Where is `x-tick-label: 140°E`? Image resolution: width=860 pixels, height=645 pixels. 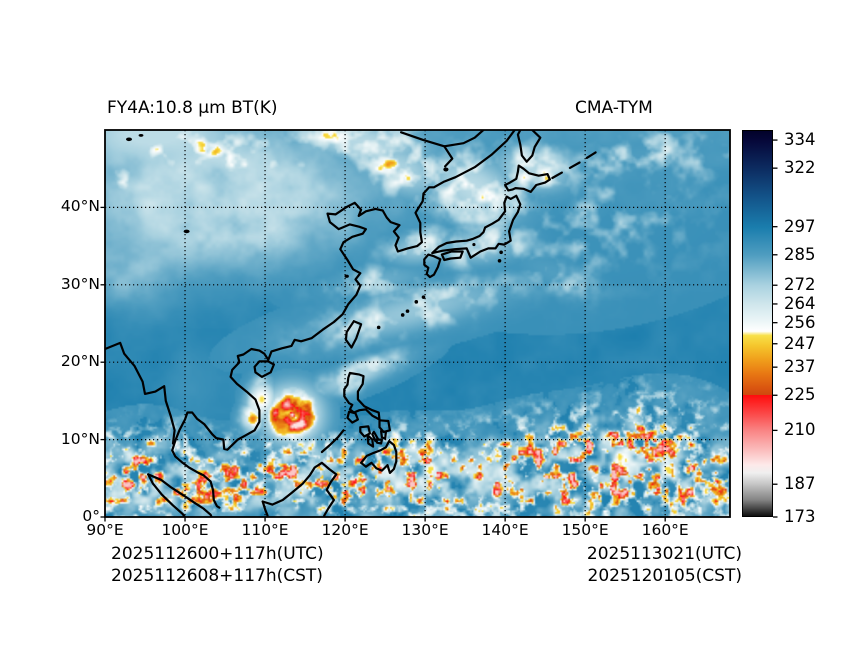
x-tick-label: 140°E is located at coordinates (505, 530).